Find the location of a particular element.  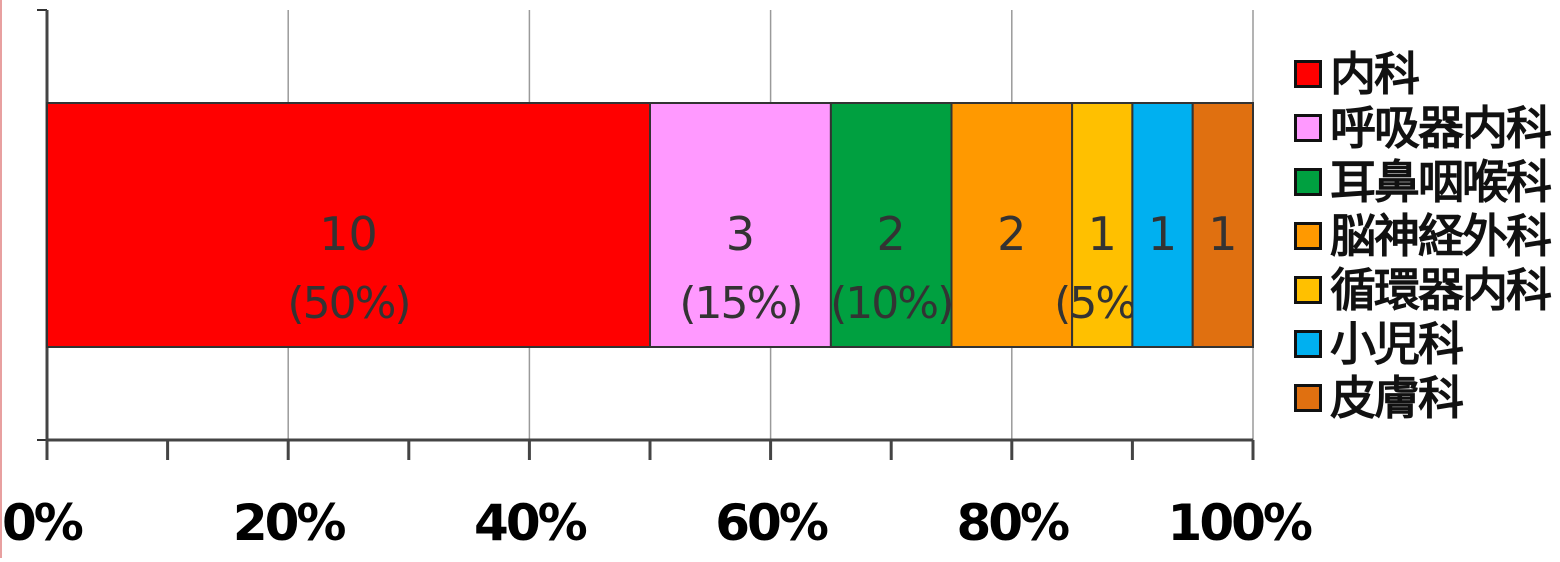

legend-label: 循環器内科 is located at coordinates (1441, 290).